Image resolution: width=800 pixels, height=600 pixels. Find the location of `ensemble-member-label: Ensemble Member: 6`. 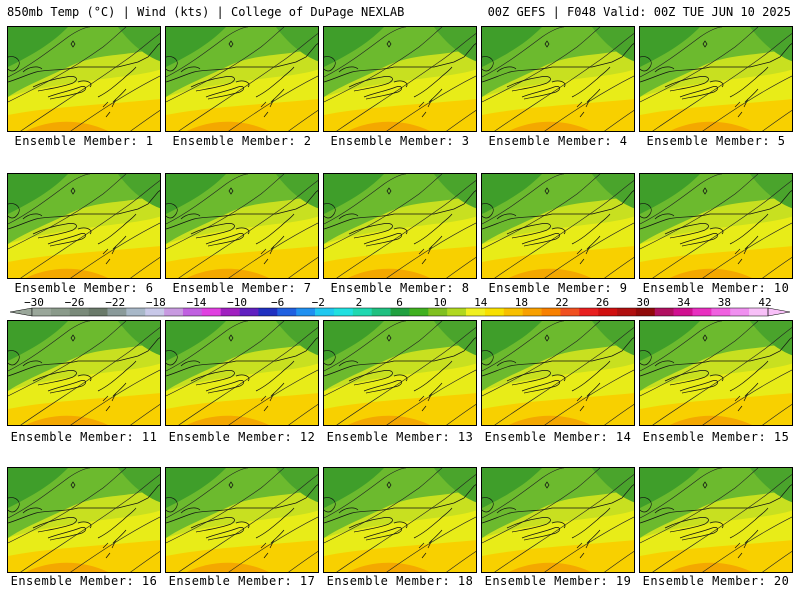

ensemble-member-label: Ensemble Member: 6 is located at coordinates (84, 288).